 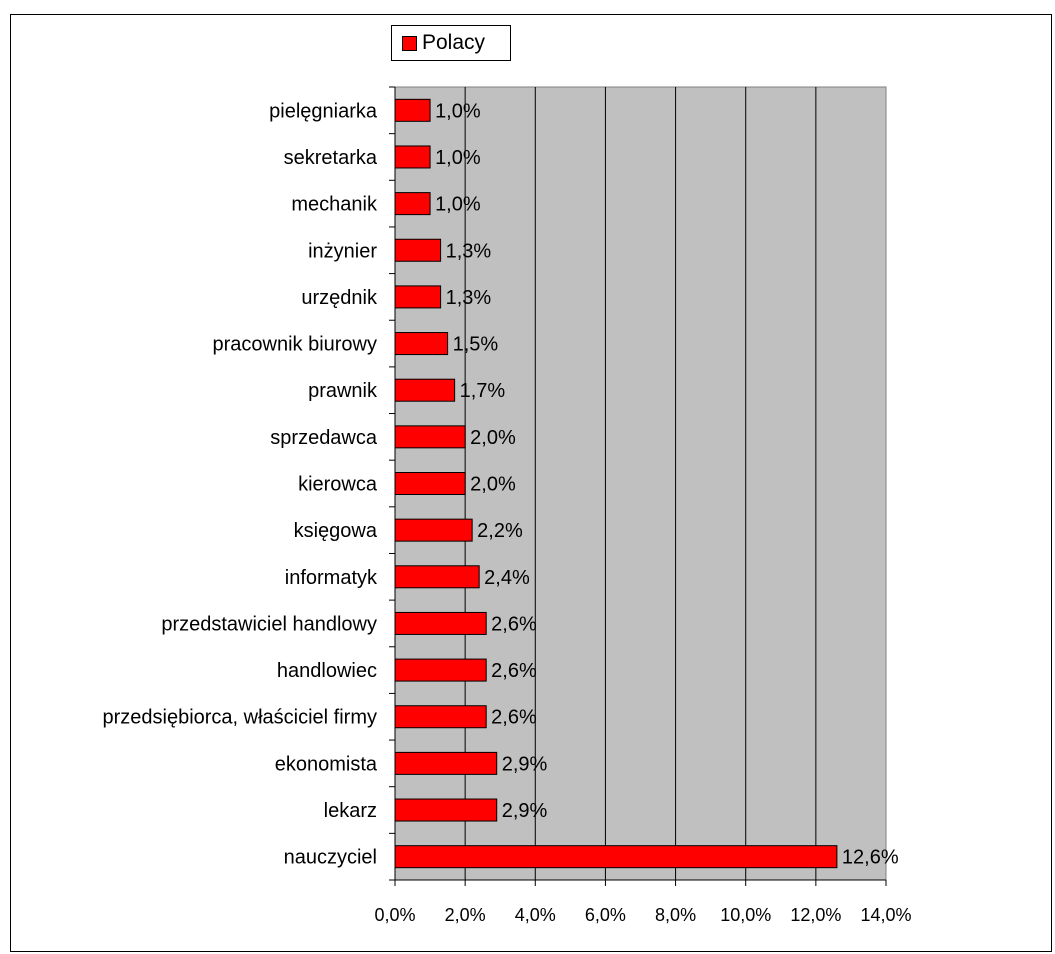 What do you see at coordinates (605, 915) in the screenshot?
I see `x-tick-label: 6,0%` at bounding box center [605, 915].